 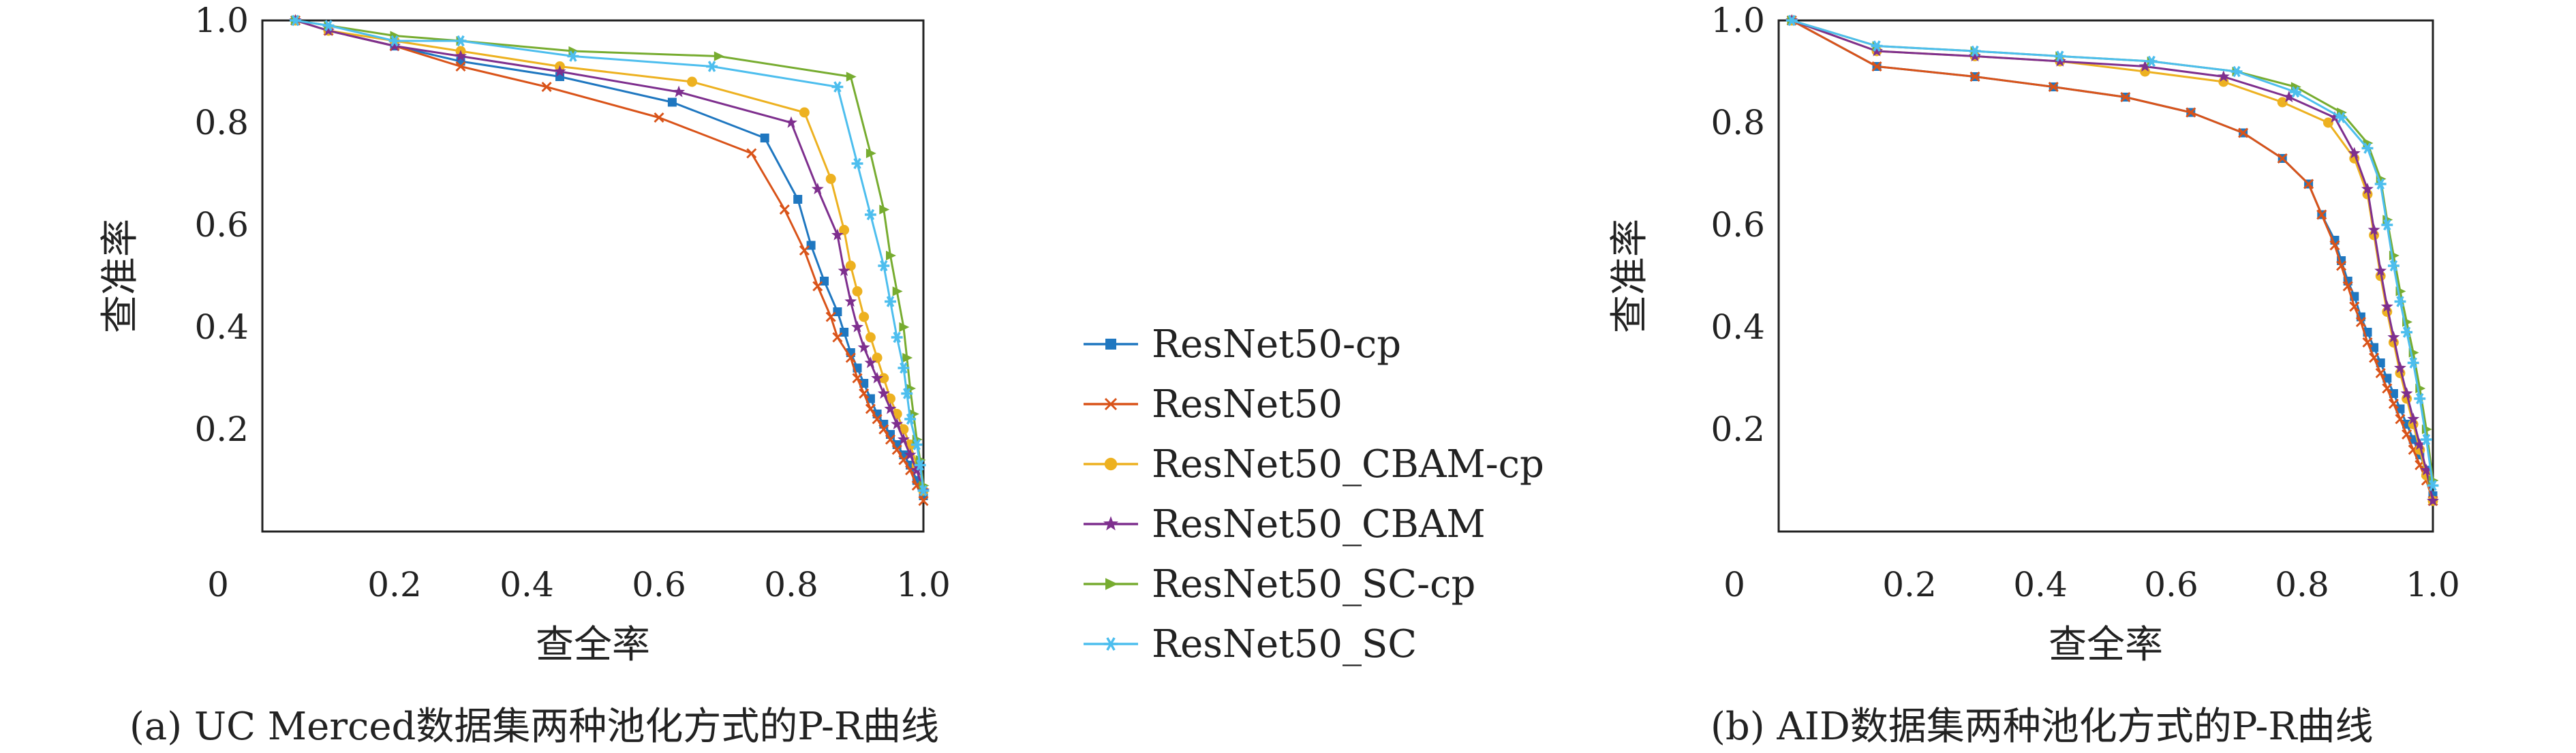 I want to click on x-tick-label: 0.6, so click(x=2171, y=584).